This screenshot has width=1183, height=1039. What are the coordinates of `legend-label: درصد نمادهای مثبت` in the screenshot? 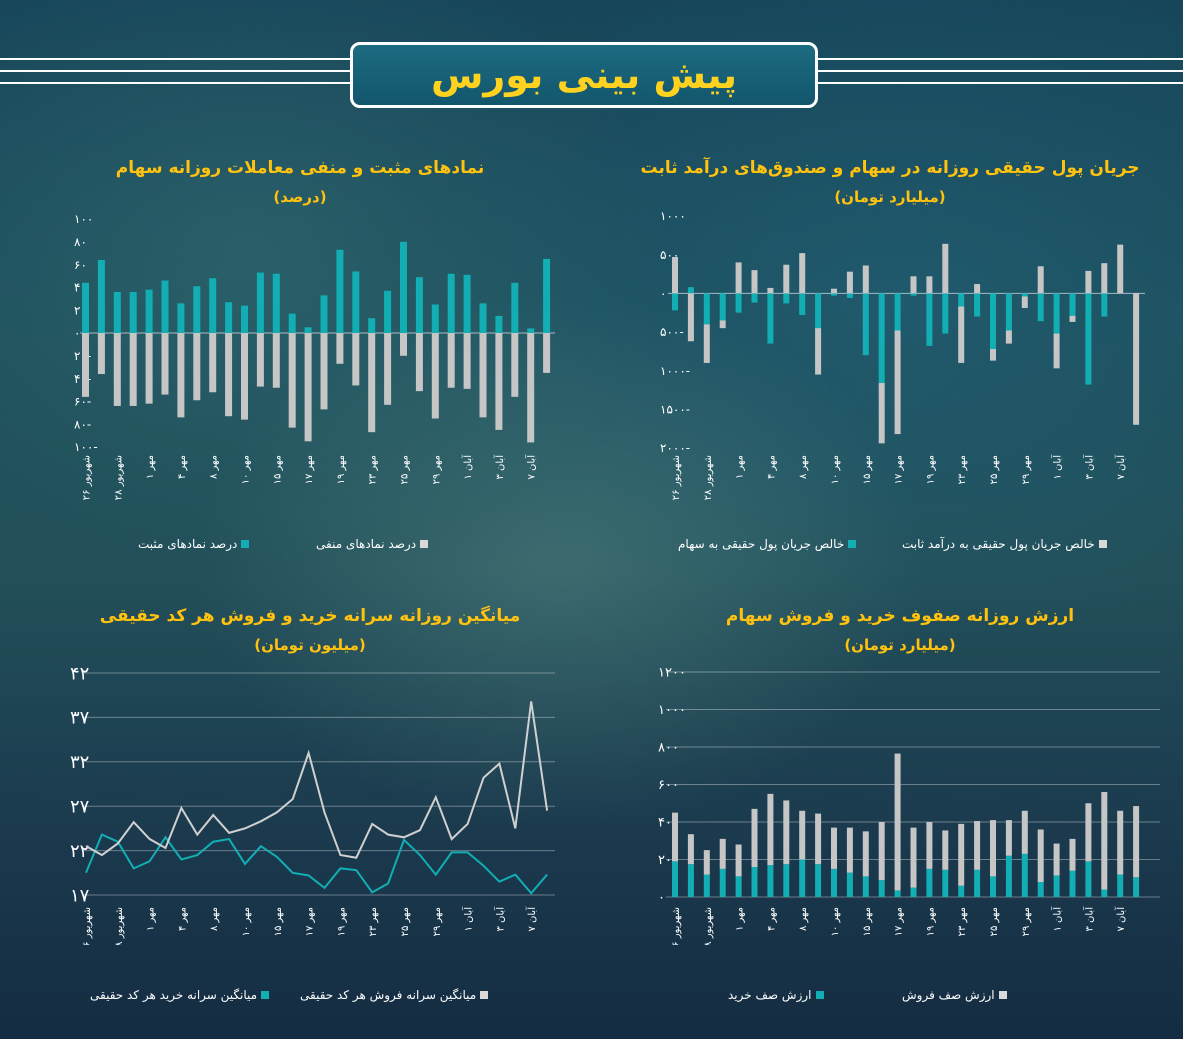 It's located at (188, 544).